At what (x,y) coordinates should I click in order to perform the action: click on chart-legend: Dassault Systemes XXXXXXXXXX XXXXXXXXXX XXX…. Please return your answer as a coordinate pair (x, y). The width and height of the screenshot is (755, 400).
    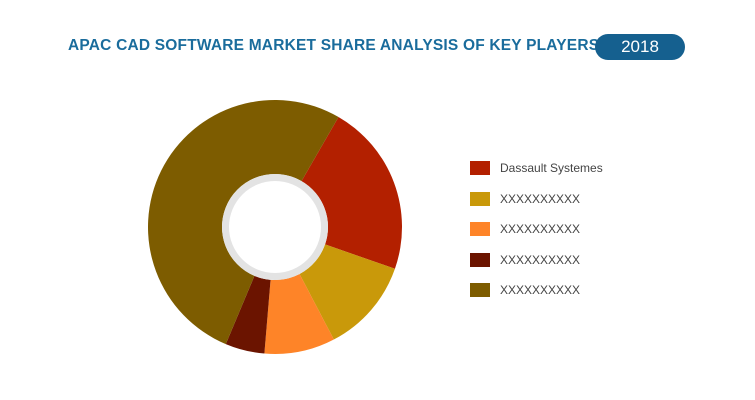
    Looking at the image, I should click on (570, 234).